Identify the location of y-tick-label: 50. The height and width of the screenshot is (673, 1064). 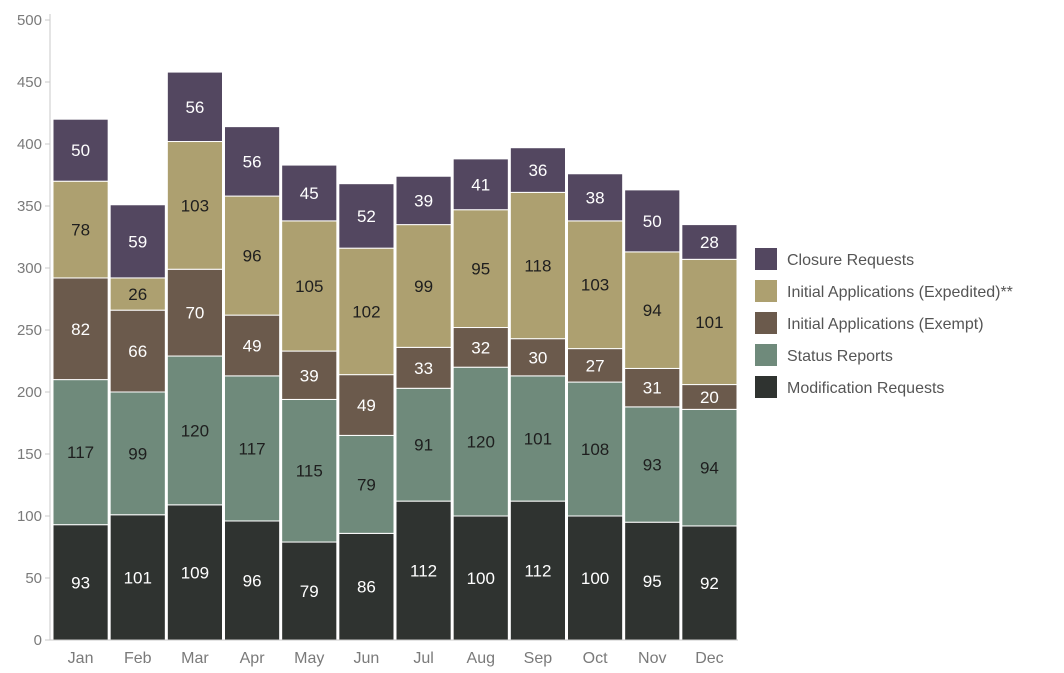
(33, 578).